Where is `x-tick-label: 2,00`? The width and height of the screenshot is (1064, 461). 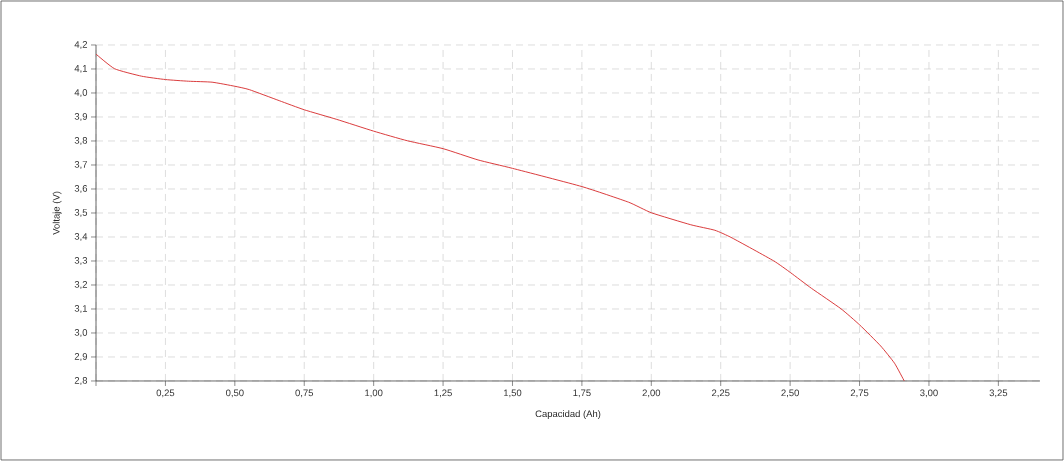 x-tick-label: 2,00 is located at coordinates (651, 393).